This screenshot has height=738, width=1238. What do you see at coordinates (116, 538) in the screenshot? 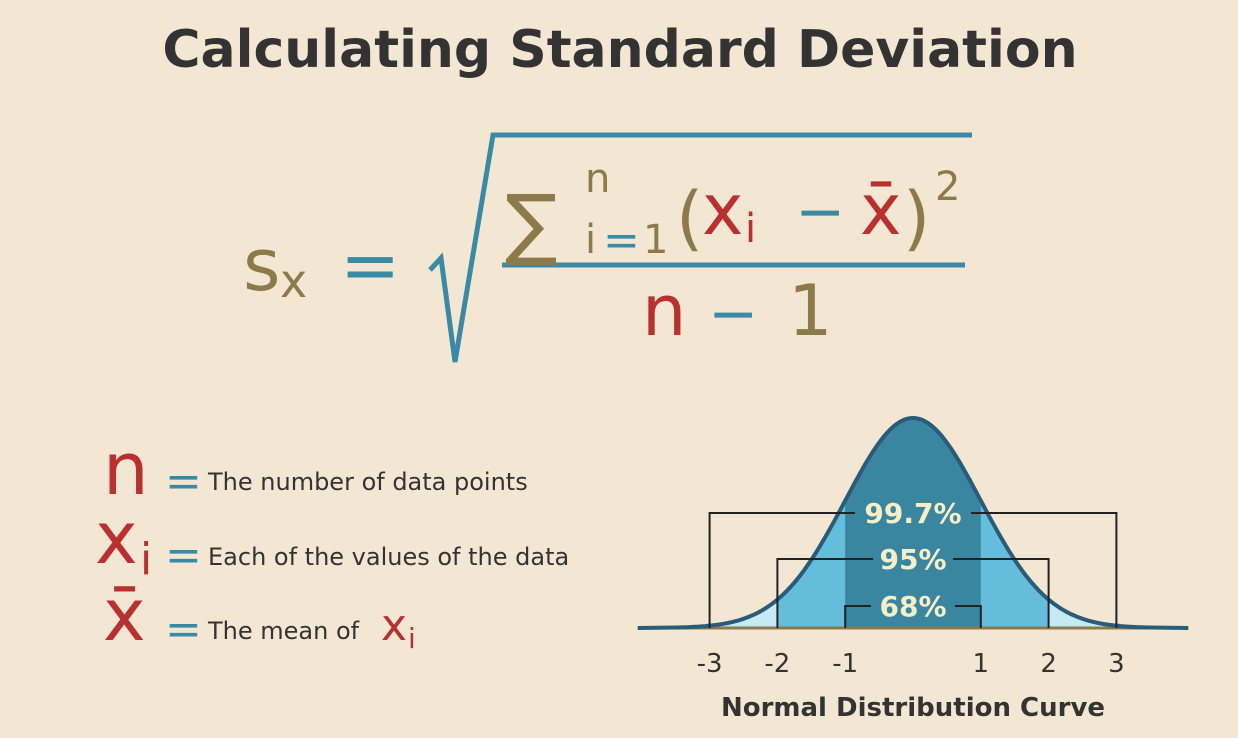
I see `legend-symbol: x` at bounding box center [116, 538].